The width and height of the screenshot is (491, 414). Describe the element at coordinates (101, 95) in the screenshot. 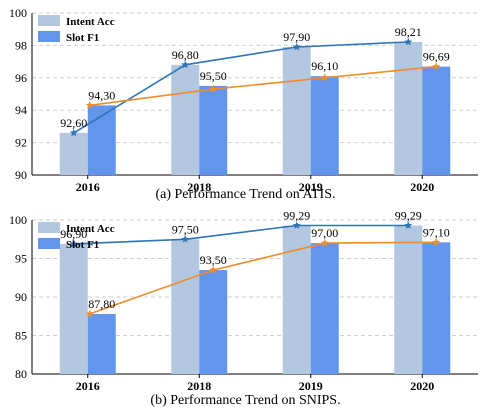

I see `slot-f1-data-label: 94,30` at that location.